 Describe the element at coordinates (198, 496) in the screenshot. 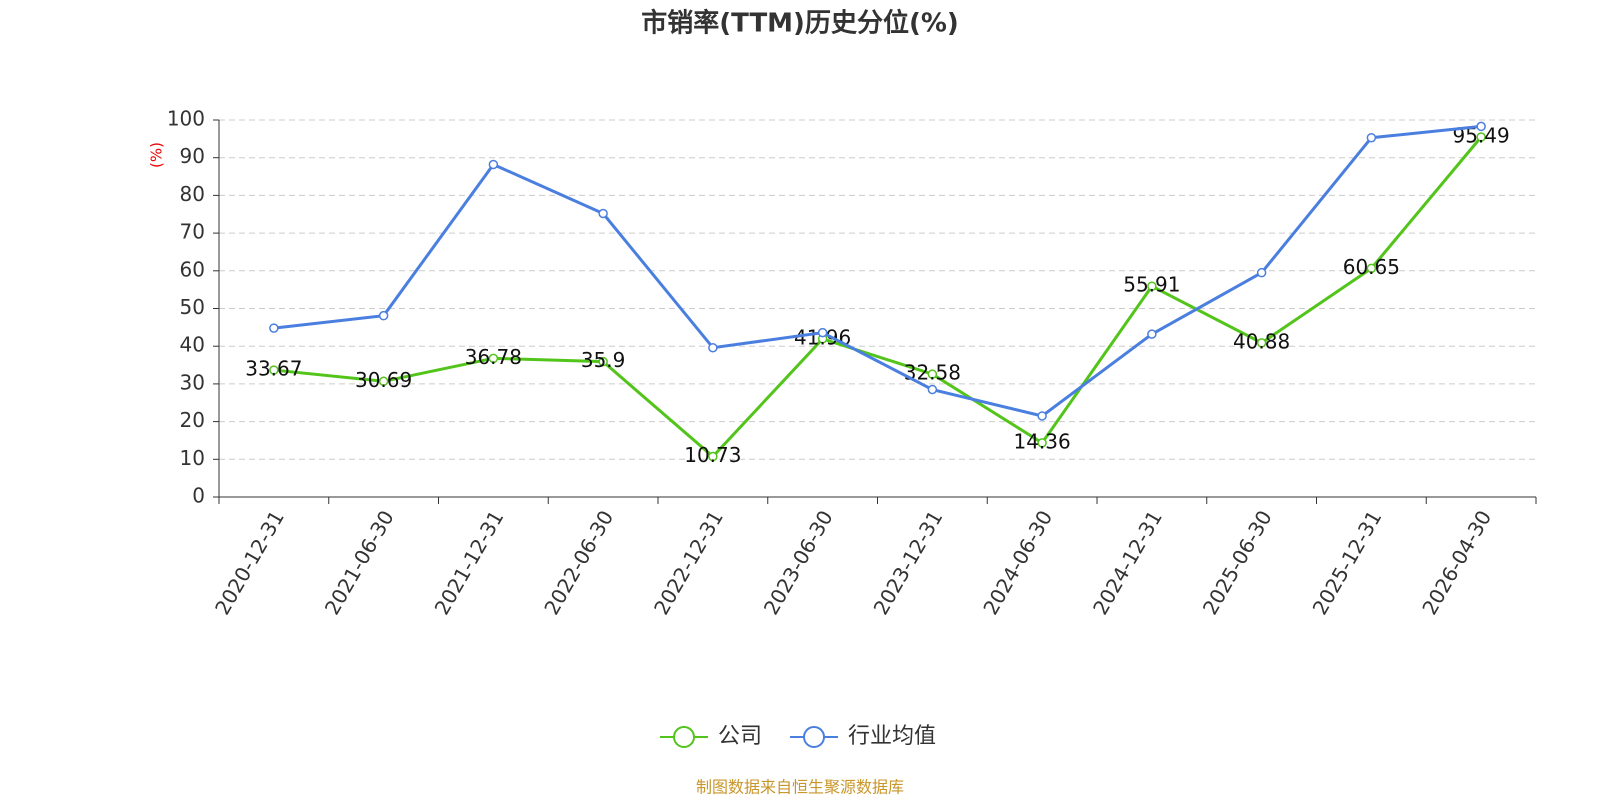

I see `y-tick-label: 0` at that location.